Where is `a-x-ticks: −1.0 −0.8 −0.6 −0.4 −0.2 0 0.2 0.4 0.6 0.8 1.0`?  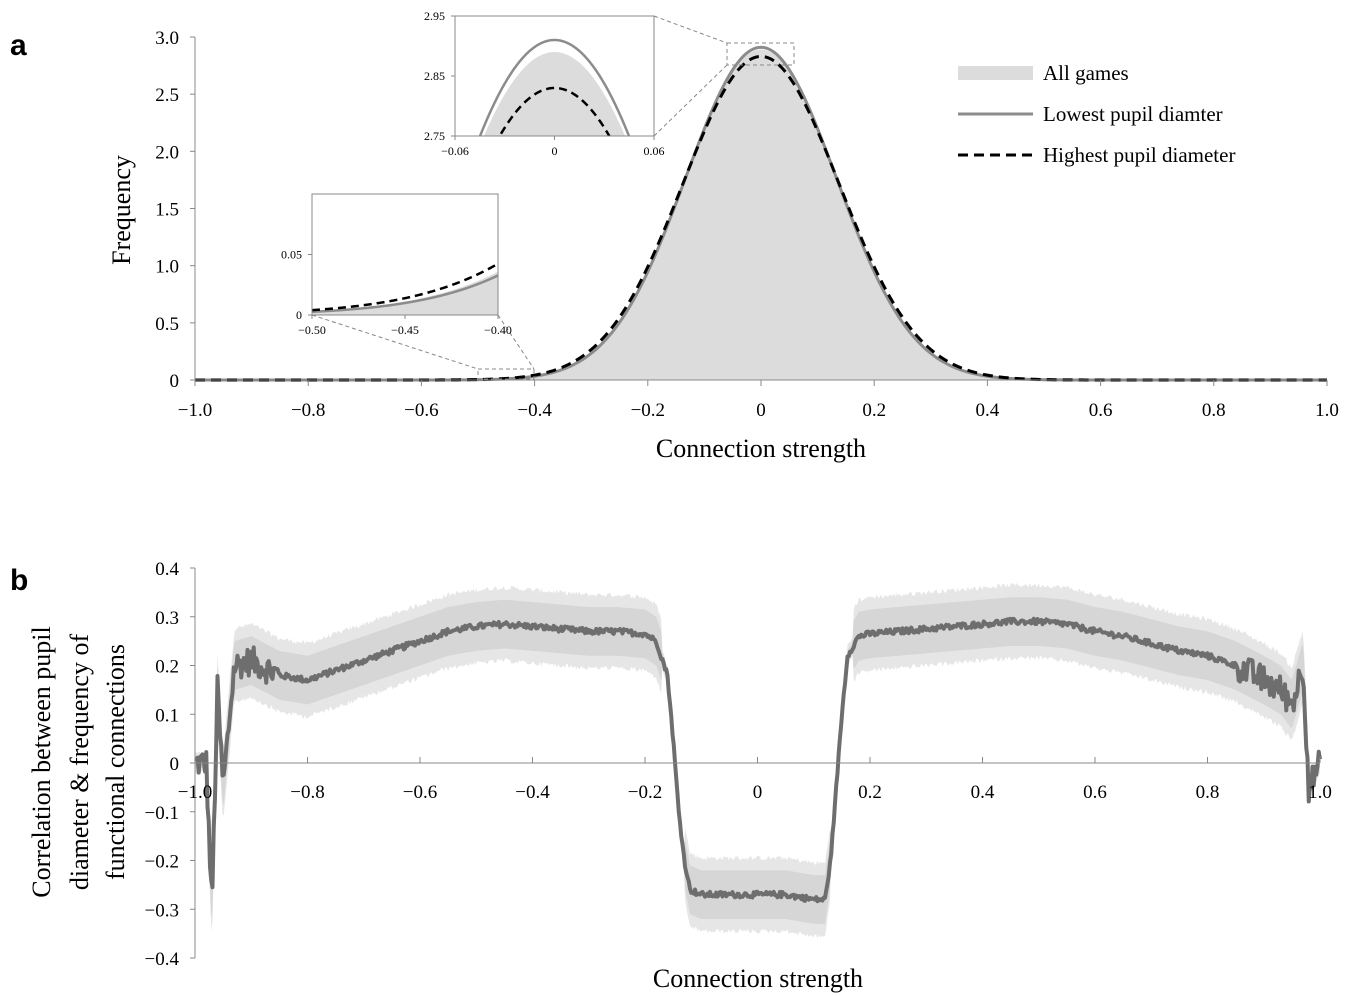
a-x-ticks: −1.0 −0.8 −0.6 −0.4 −0.2 0 0.2 0.4 0.6 0.8 1.0 is located at coordinates (758, 400).